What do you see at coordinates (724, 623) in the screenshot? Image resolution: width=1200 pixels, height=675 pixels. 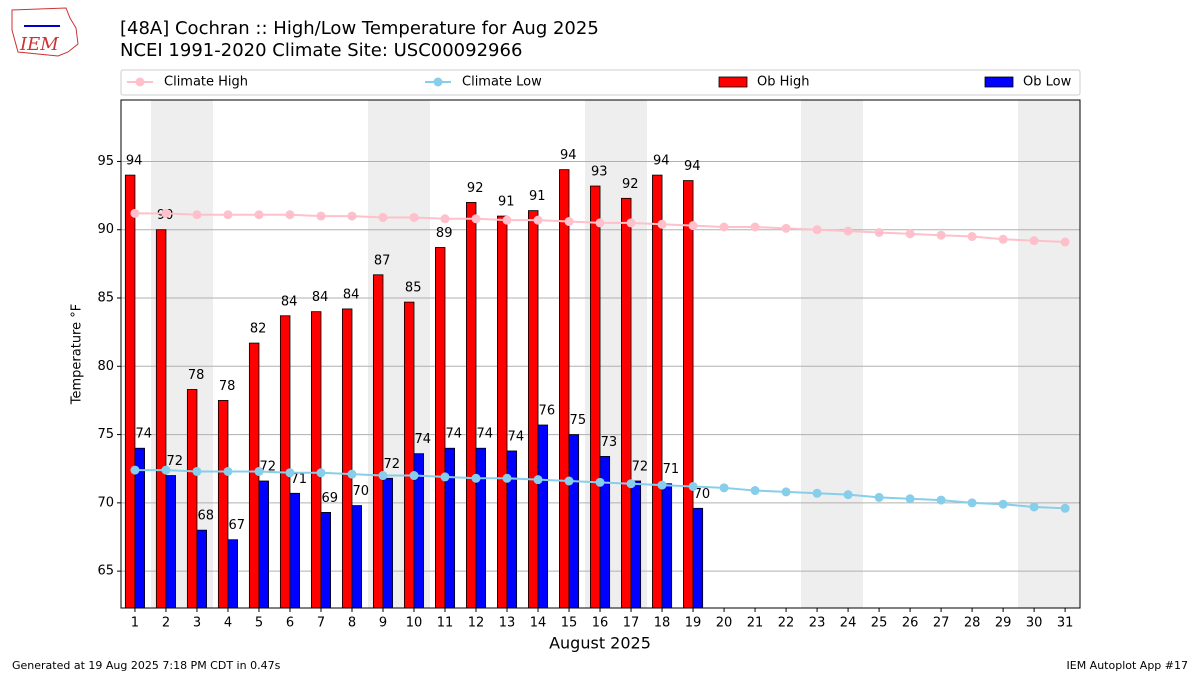 I see `x-tick-label: 20` at bounding box center [724, 623].